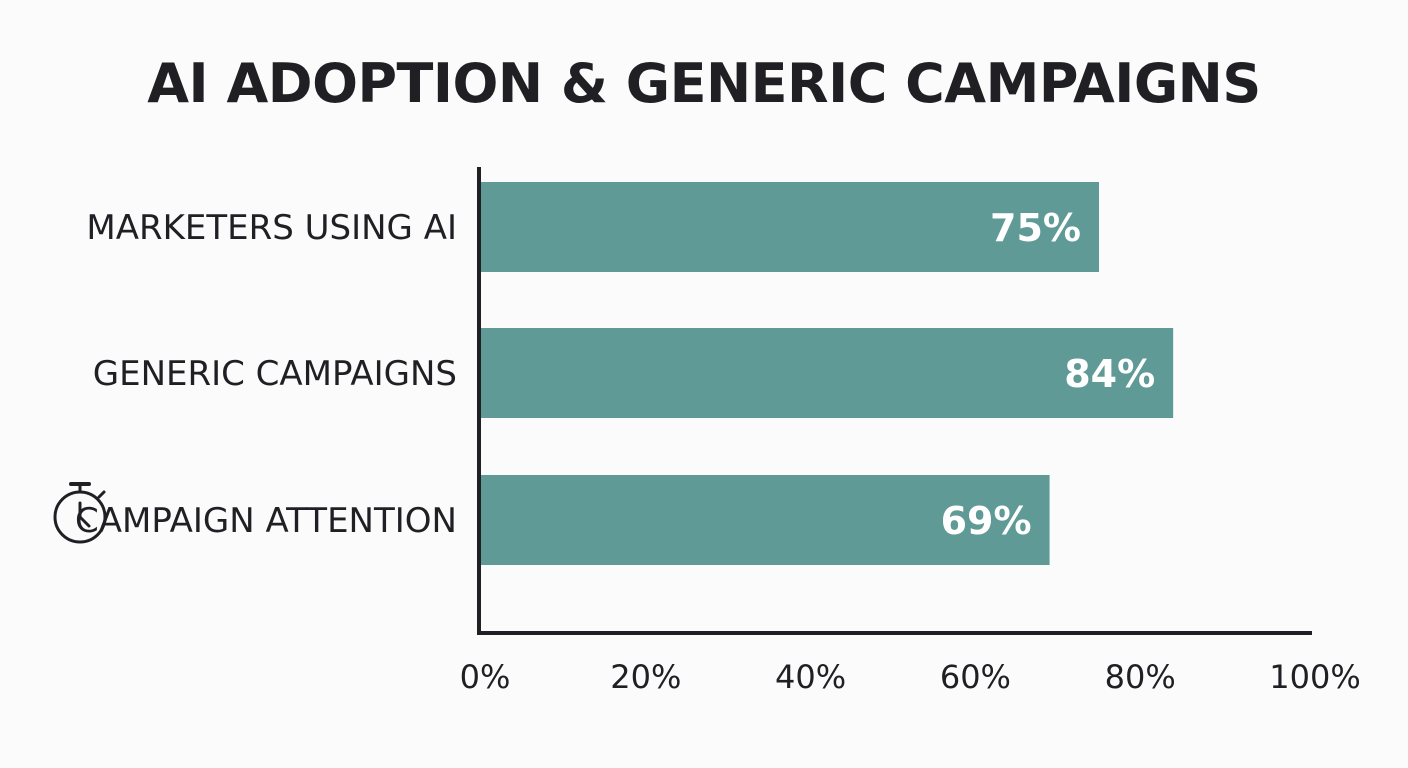  Describe the element at coordinates (80, 513) in the screenshot. I see `stopwatch-icon` at that location.